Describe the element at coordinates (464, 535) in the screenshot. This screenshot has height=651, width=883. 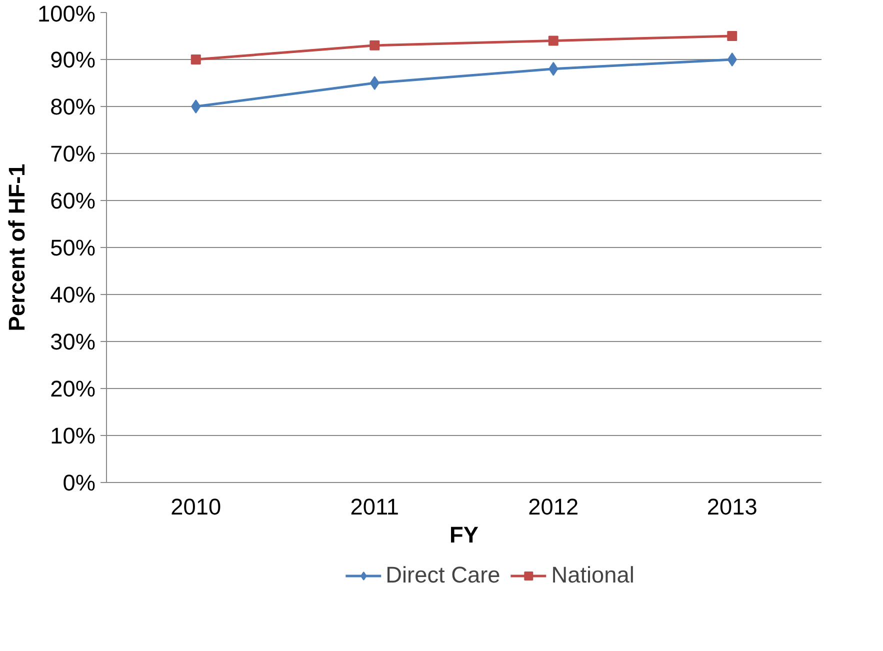
I see `x-axis-title: FY` at that location.